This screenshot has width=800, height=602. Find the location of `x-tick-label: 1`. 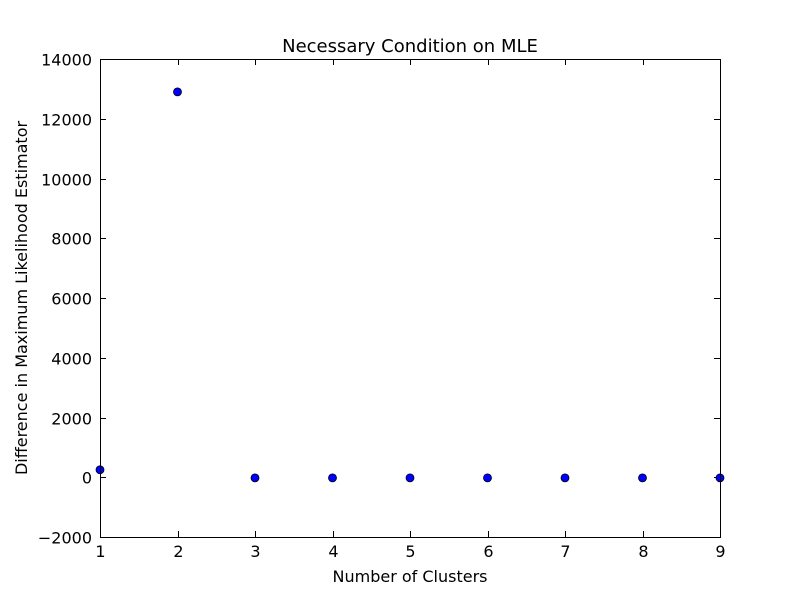

x-tick-label: 1 is located at coordinates (100, 551).